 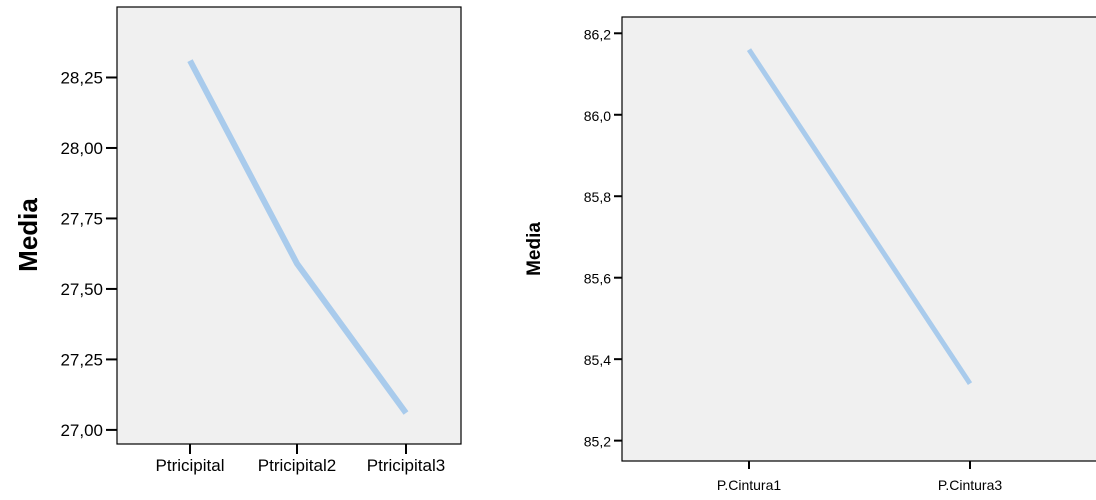 I want to click on y-tick-label: 85,2, so click(x=597, y=442).